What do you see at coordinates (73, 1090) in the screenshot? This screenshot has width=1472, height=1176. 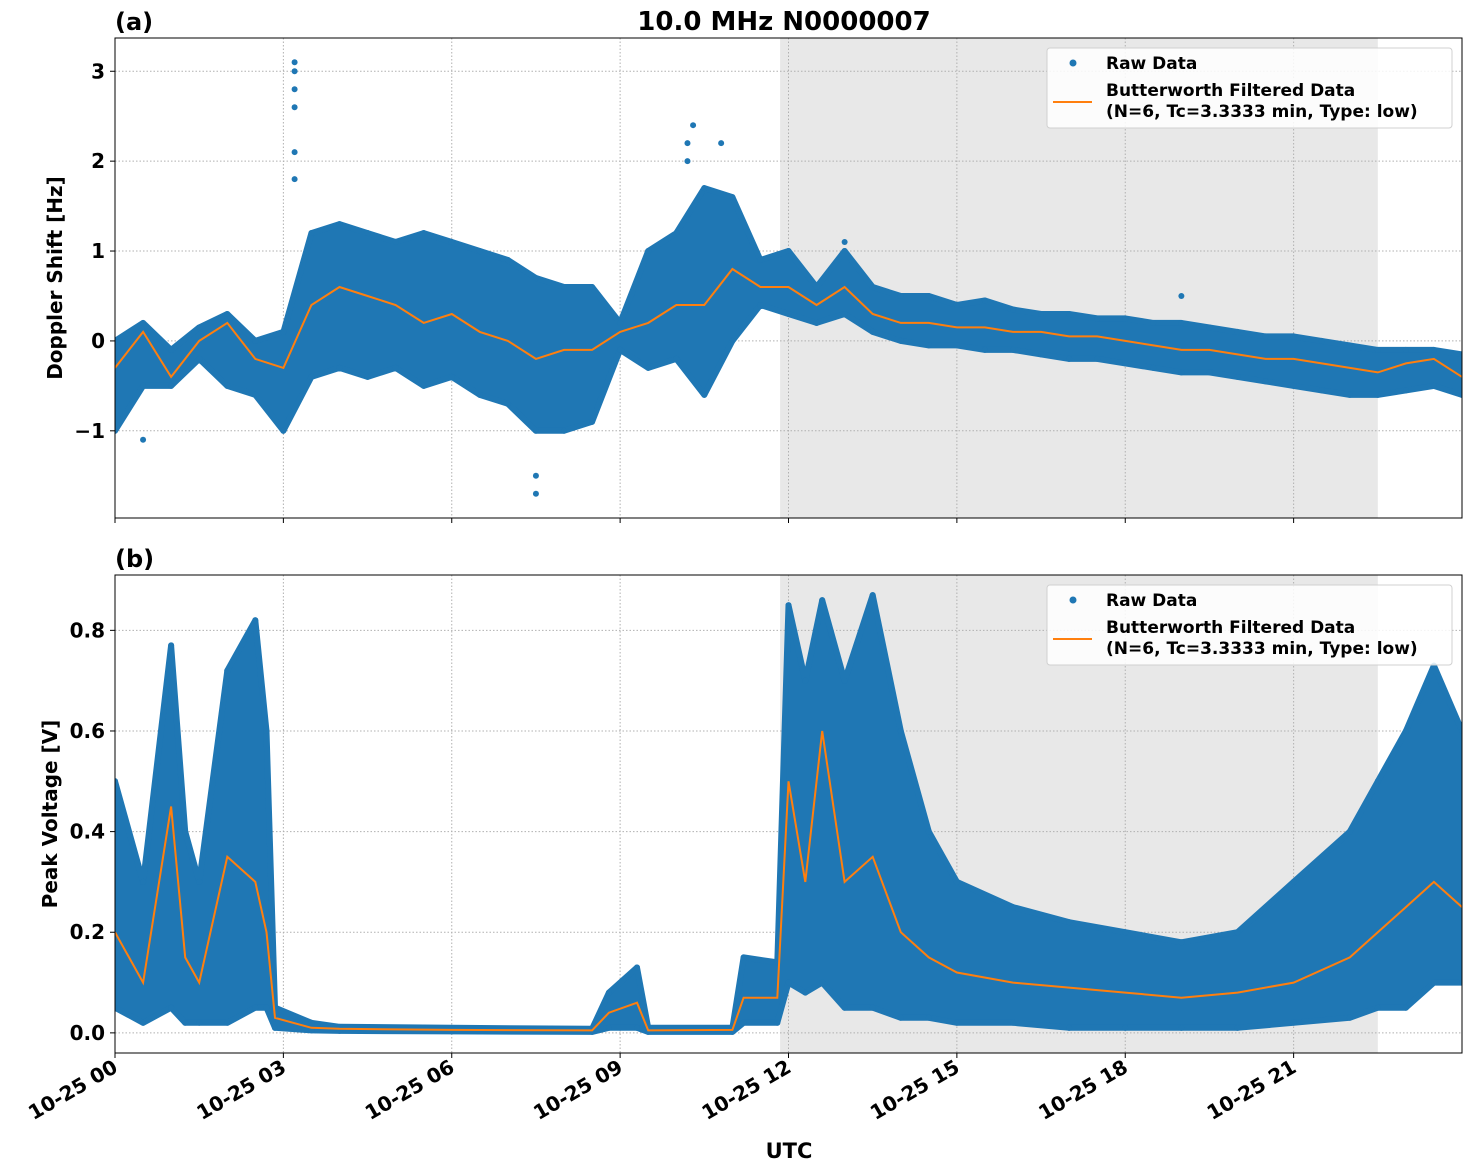 I see `x-tick-label: 10-25 00` at bounding box center [73, 1090].